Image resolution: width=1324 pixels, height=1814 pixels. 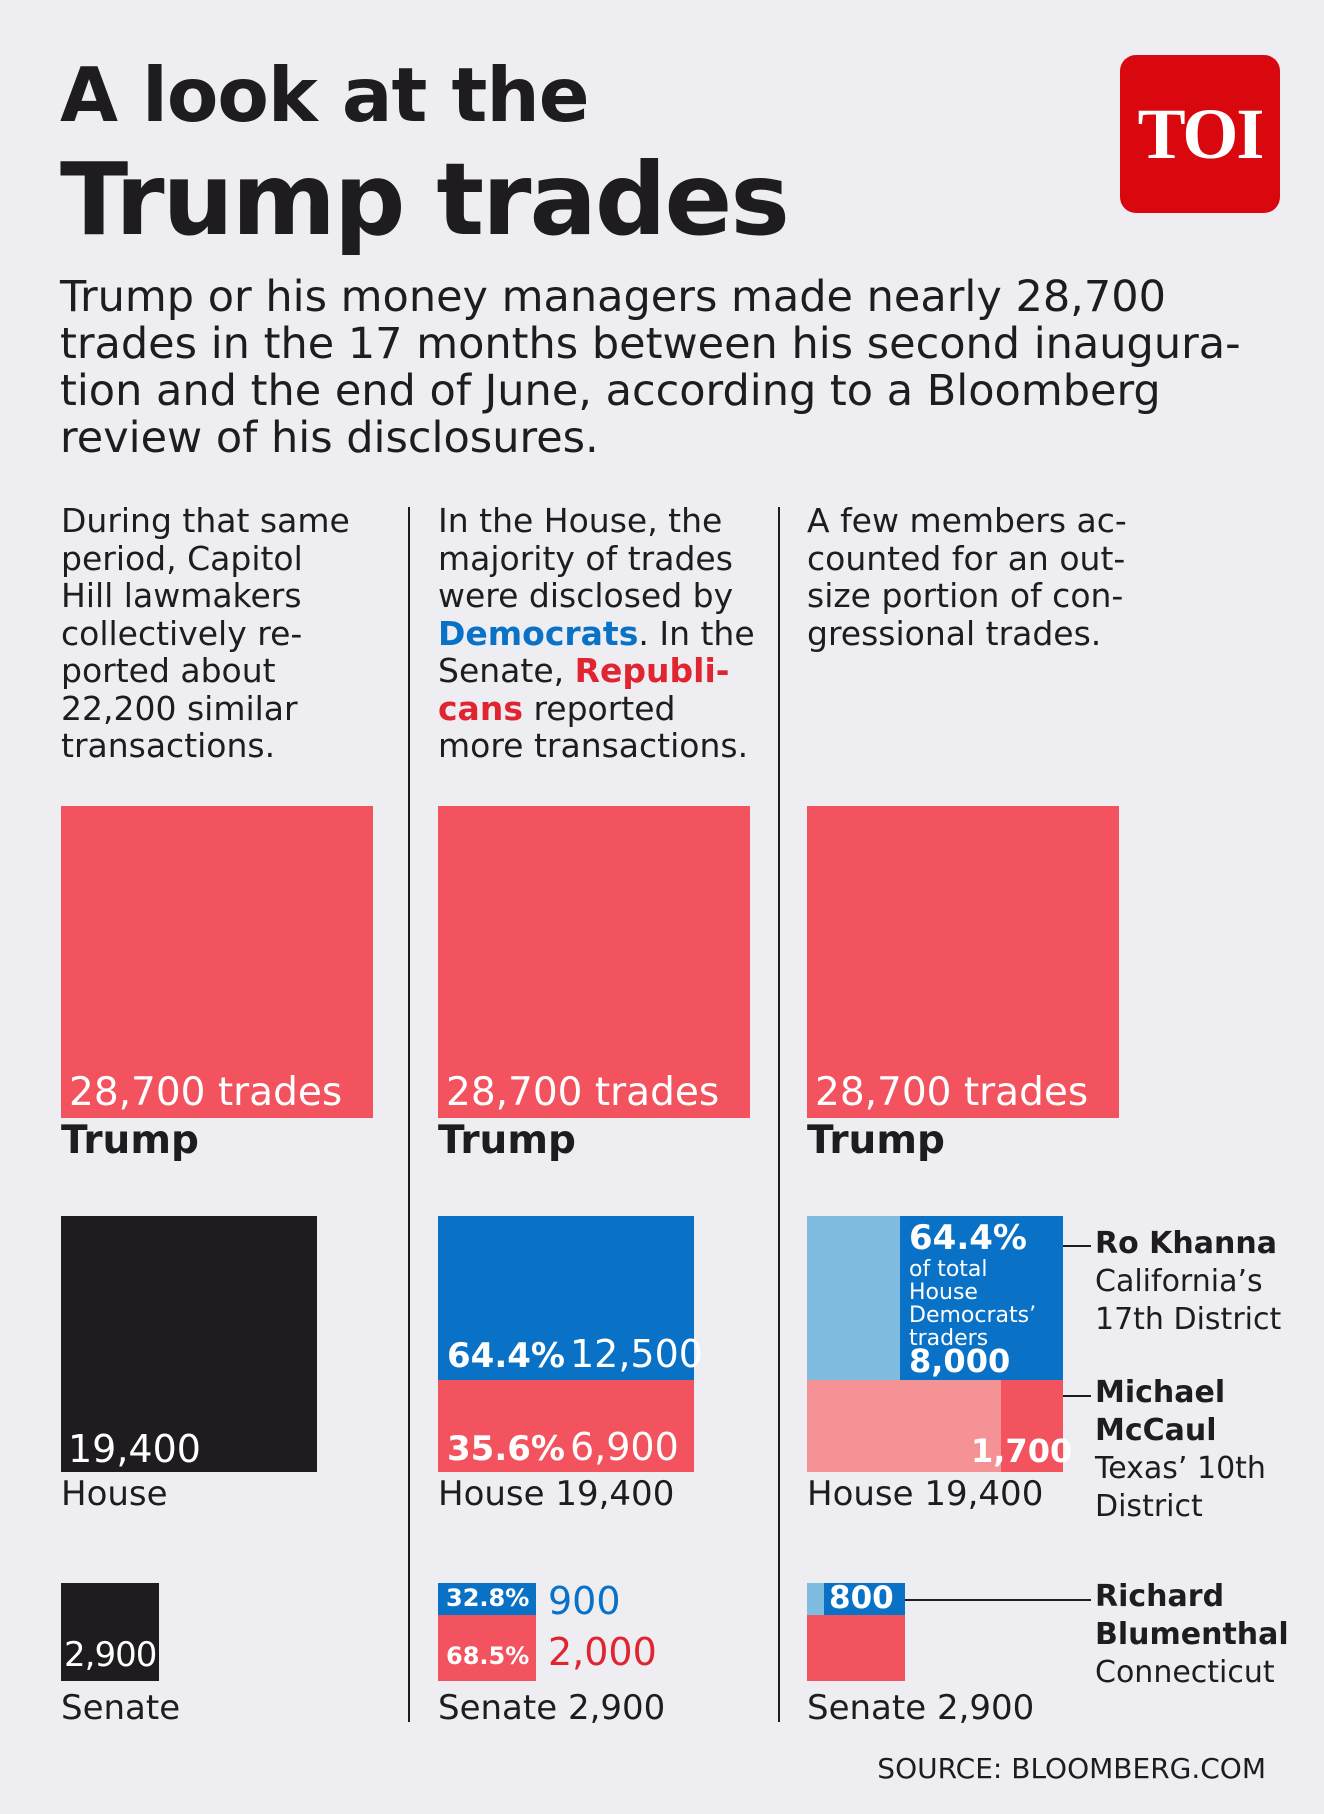 What do you see at coordinates (189, 1344) in the screenshot?
I see `house-square` at bounding box center [189, 1344].